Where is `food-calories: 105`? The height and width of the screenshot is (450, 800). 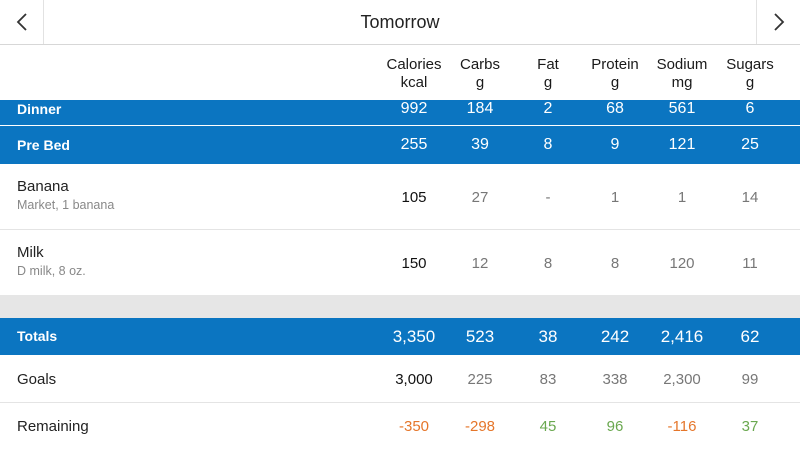
food-calories: 105 is located at coordinates (414, 197).